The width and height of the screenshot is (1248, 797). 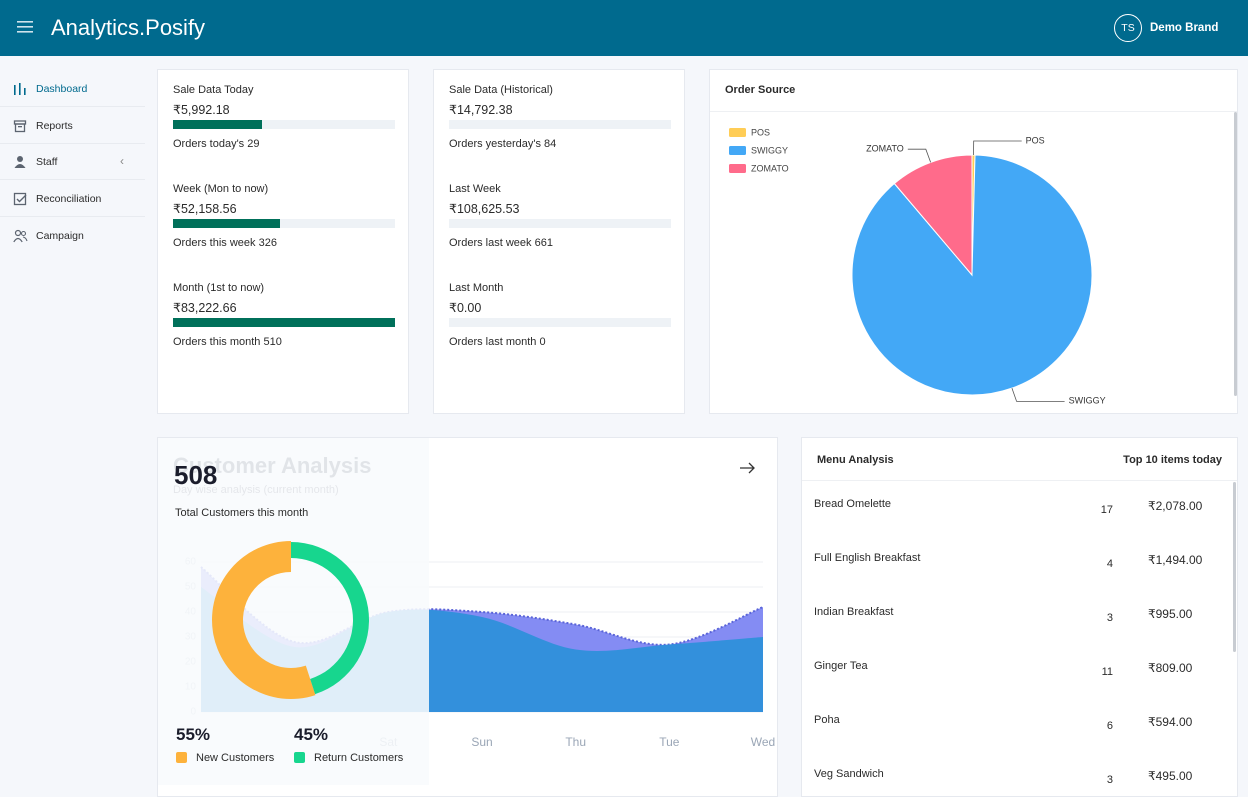 What do you see at coordinates (763, 742) in the screenshot?
I see `x-tick-label: Wed` at bounding box center [763, 742].